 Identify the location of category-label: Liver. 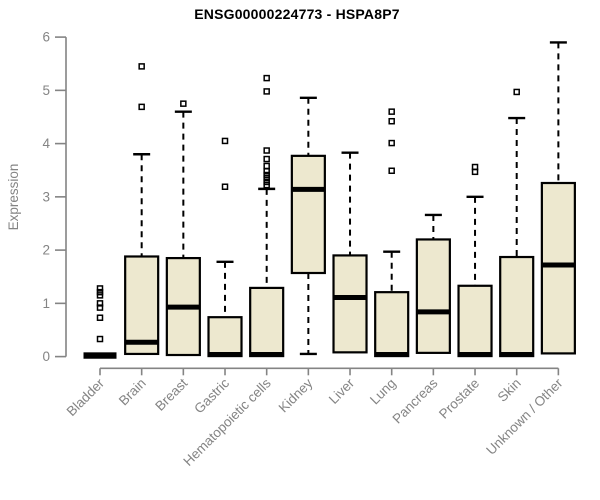
(342, 391).